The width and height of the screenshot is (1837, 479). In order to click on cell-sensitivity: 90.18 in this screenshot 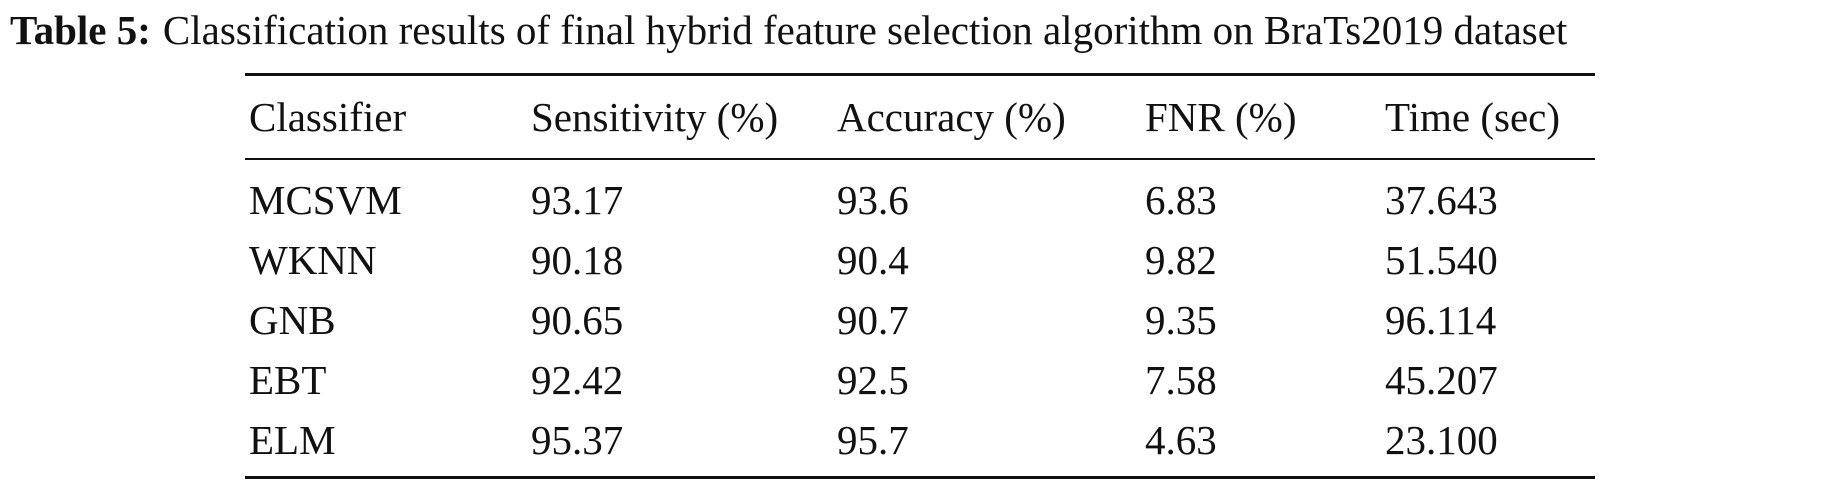, I will do `click(577, 260)`.